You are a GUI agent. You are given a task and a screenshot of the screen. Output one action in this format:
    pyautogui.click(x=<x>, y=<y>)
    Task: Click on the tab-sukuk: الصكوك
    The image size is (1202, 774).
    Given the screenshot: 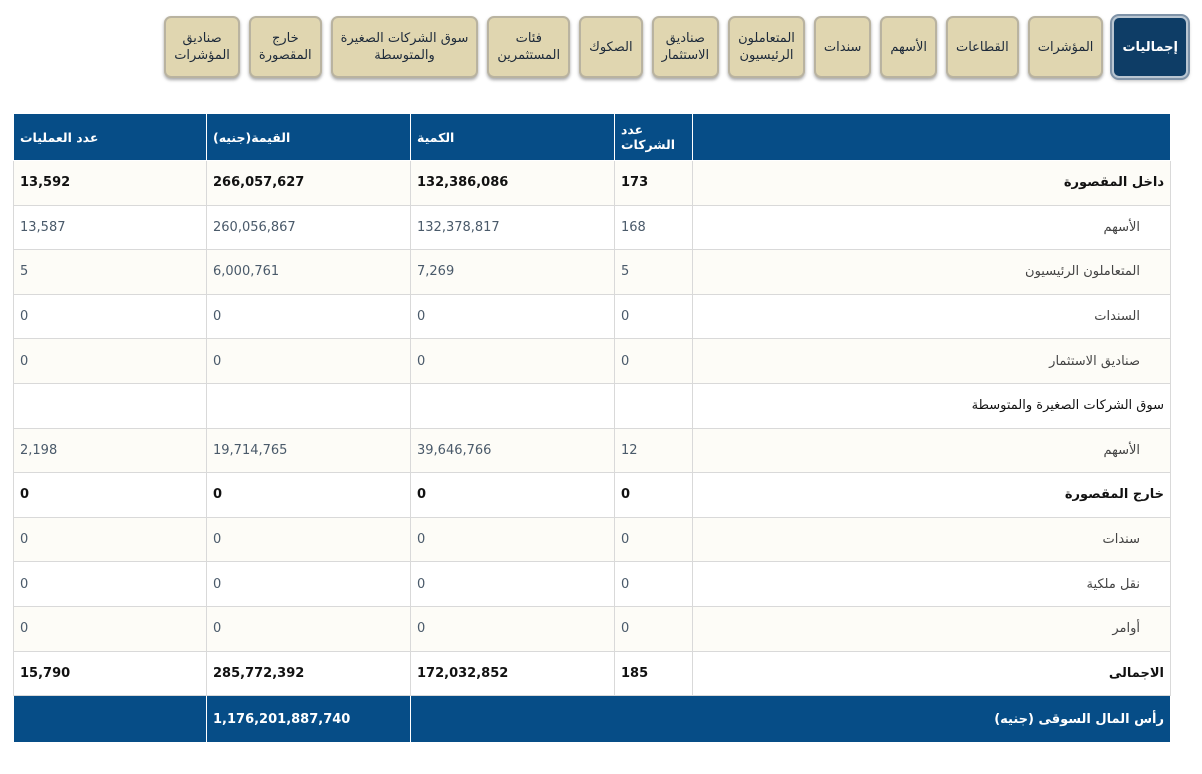 What is the action you would take?
    pyautogui.click(x=611, y=47)
    